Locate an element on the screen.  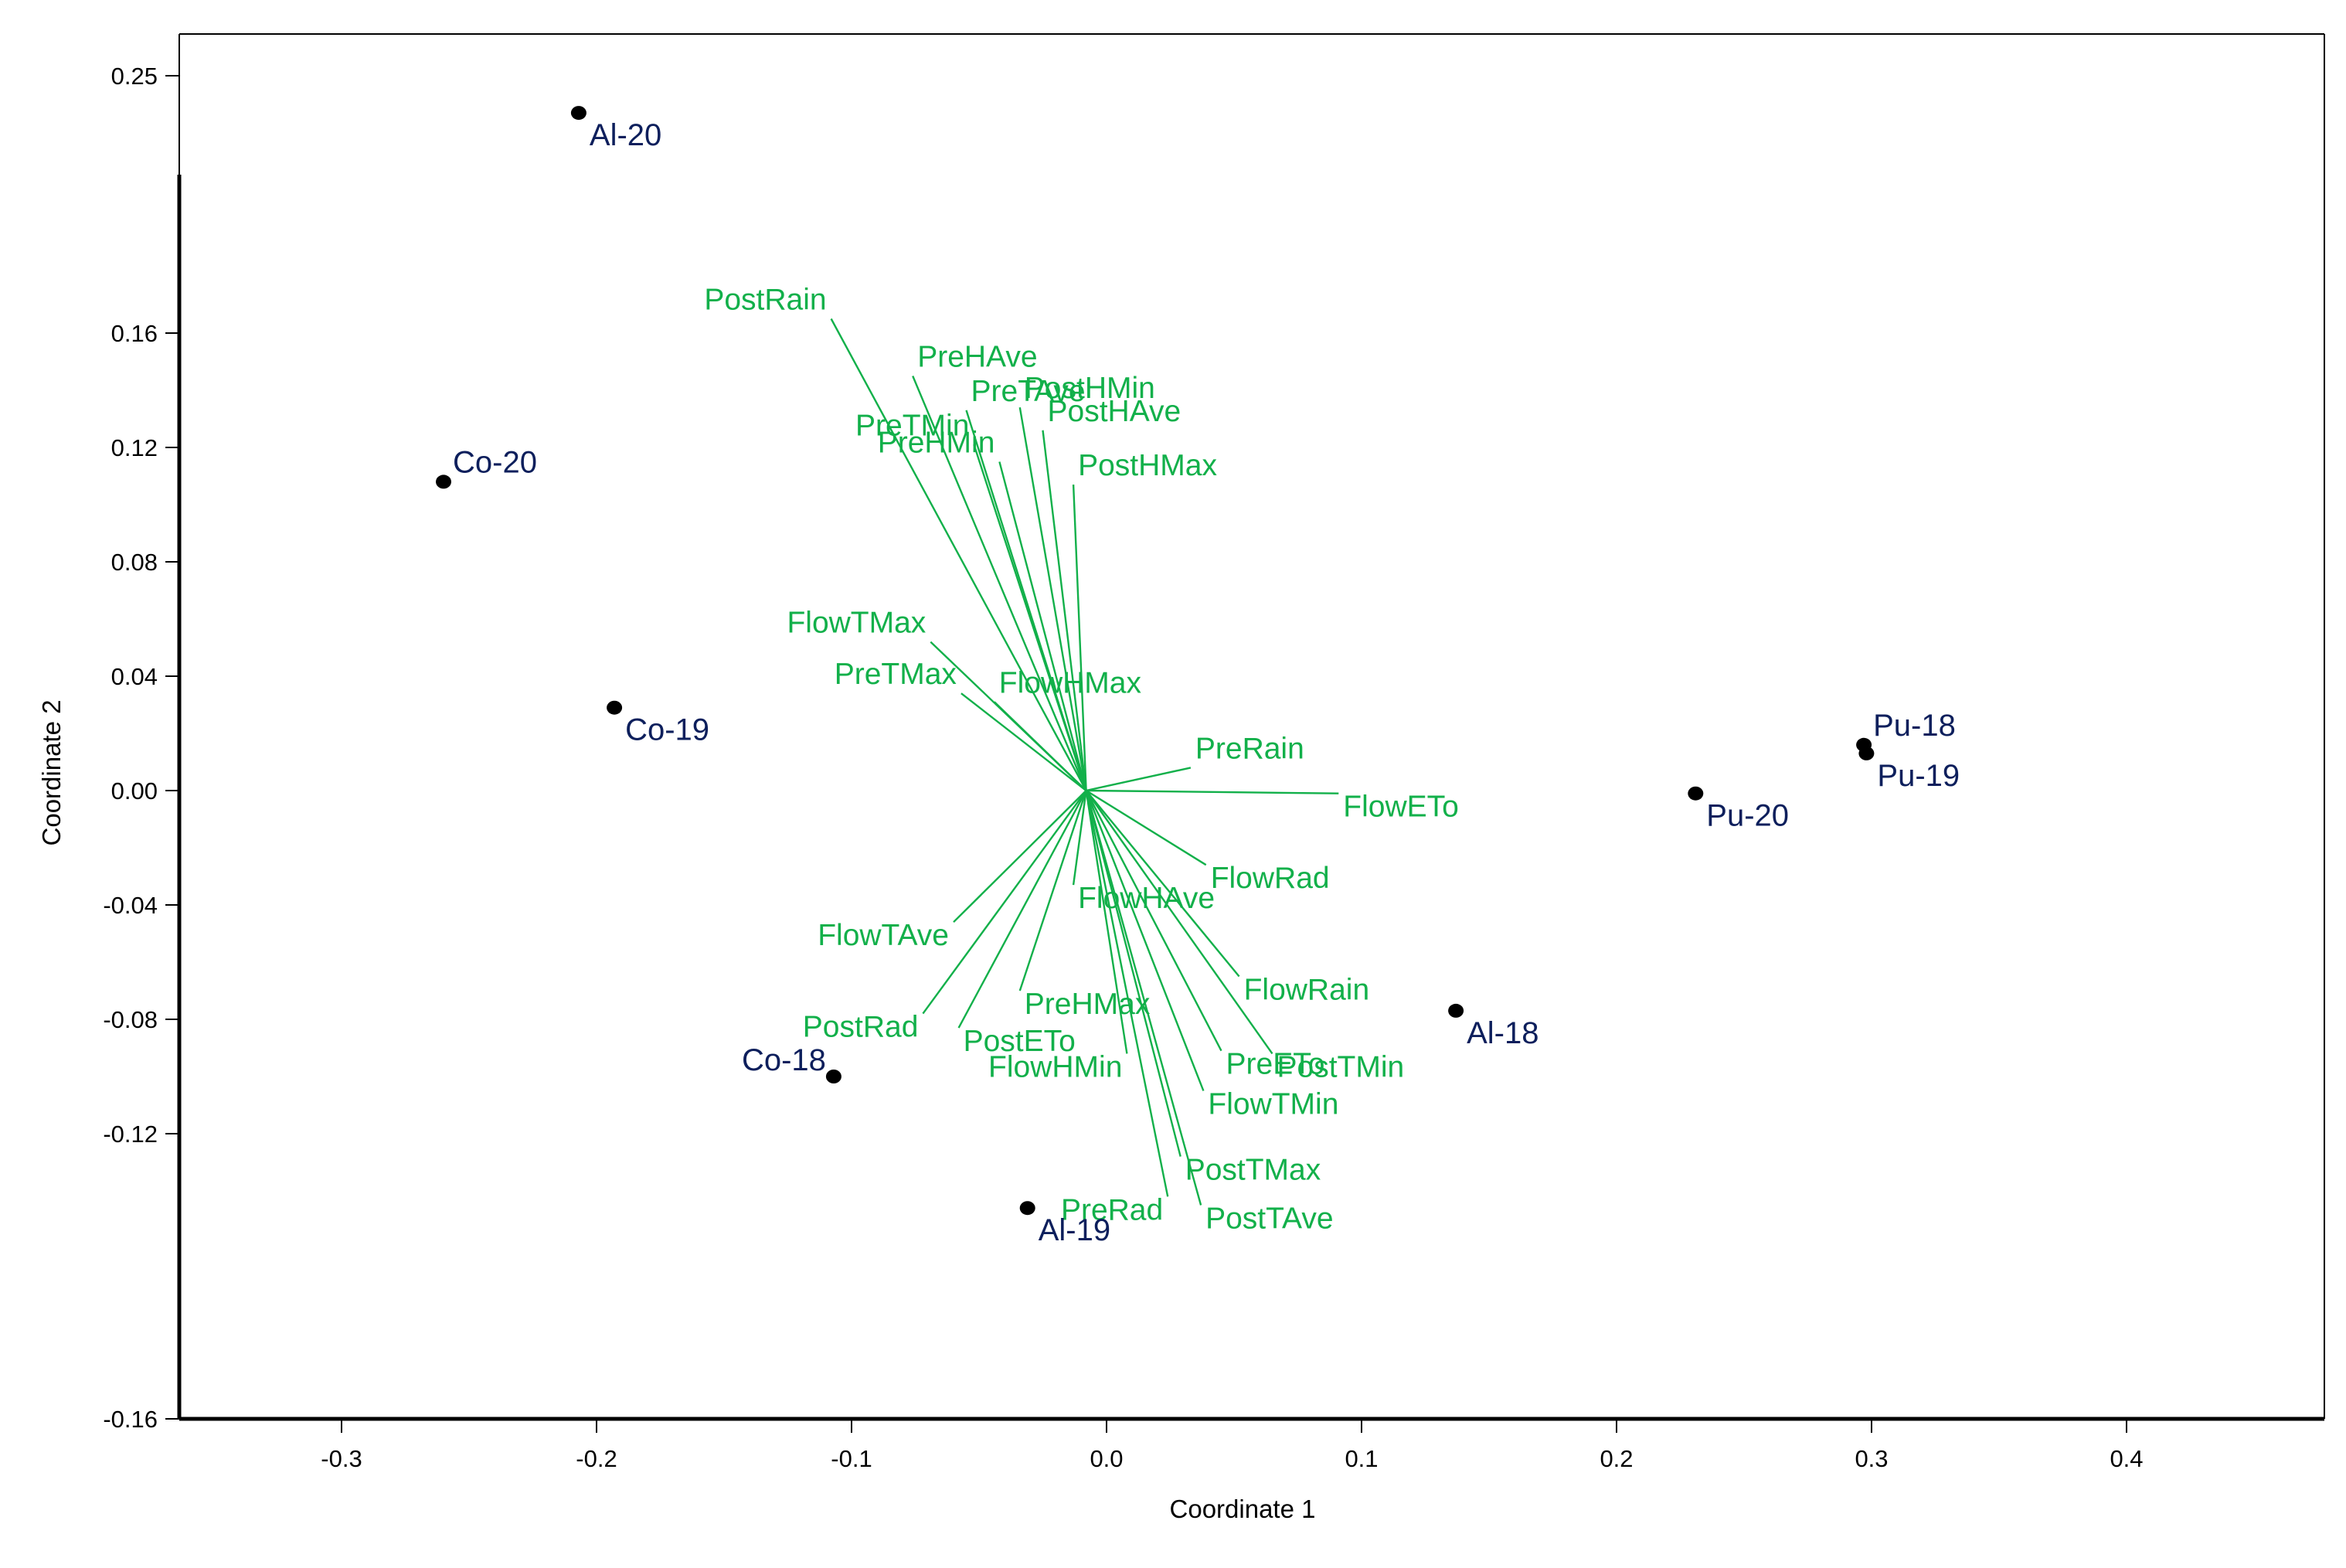
vector-label: PostETo is located at coordinates (1020, 1041).